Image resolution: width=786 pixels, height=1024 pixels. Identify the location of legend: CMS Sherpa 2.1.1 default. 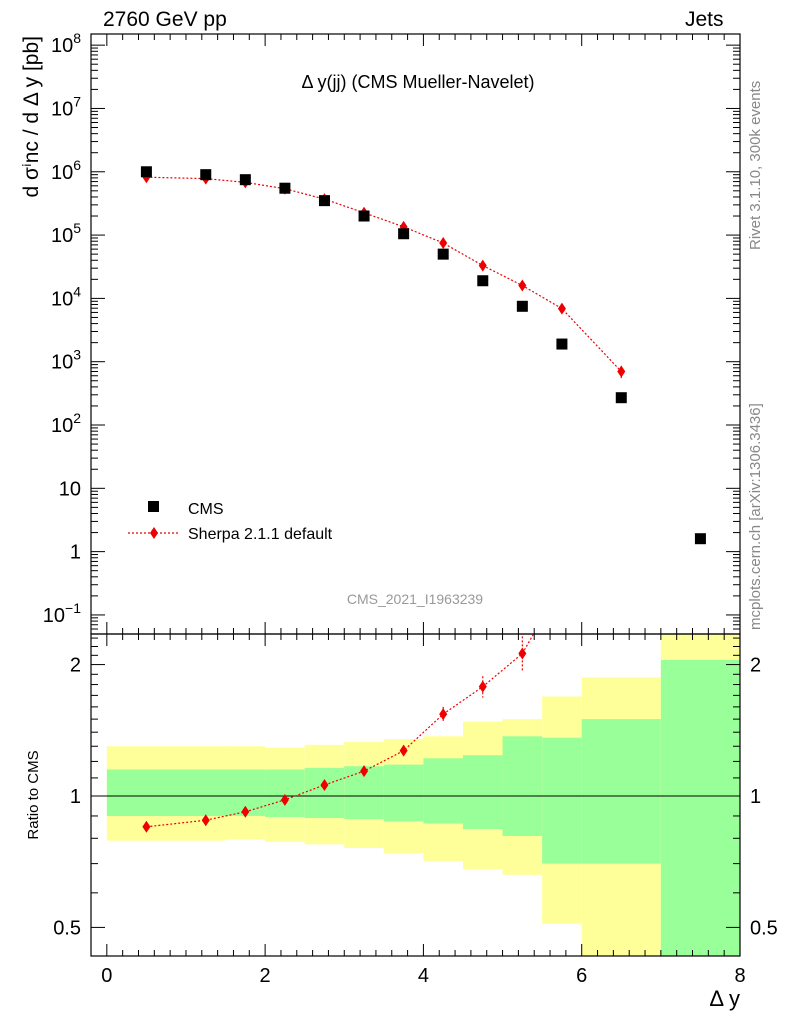
(230, 522).